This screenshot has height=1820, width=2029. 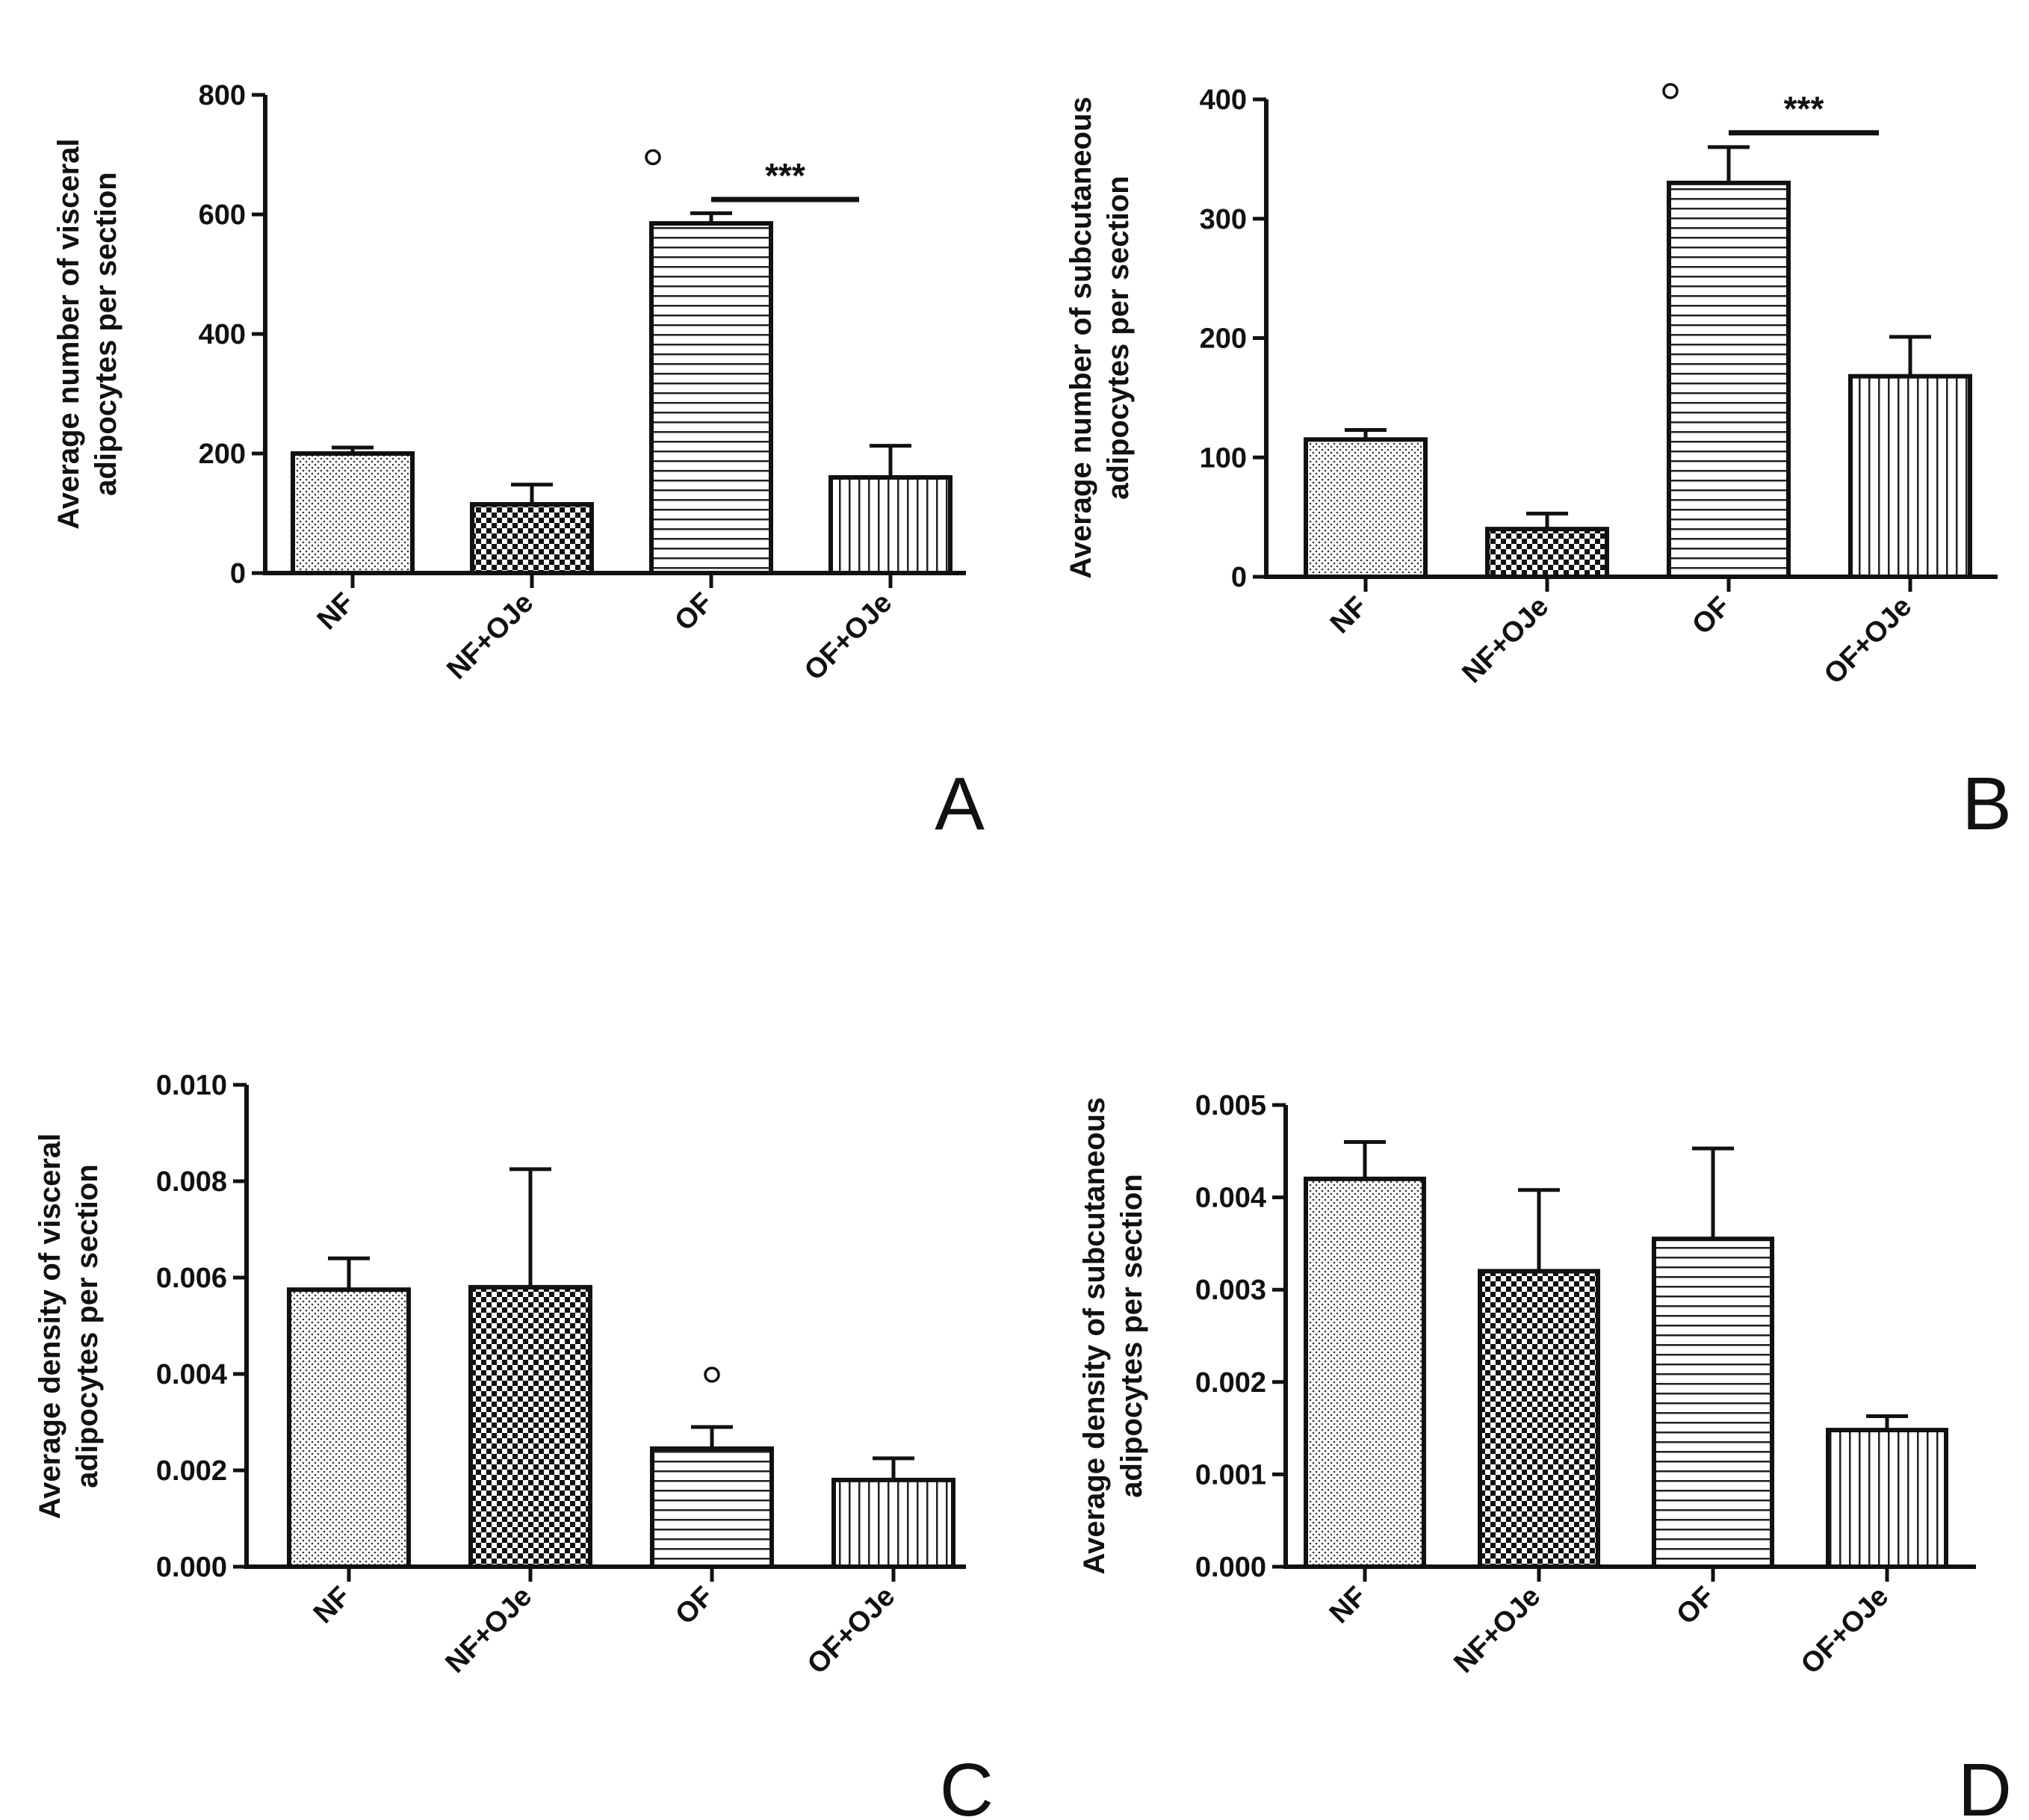 What do you see at coordinates (191, 1278) in the screenshot?
I see `y-tick-label: 0.006` at bounding box center [191, 1278].